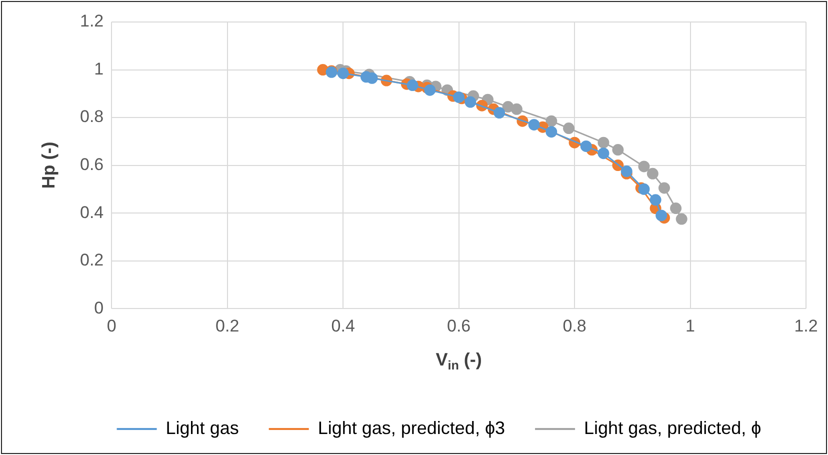 The width and height of the screenshot is (828, 455). I want to click on x-tick-label: 0.6, so click(458, 326).